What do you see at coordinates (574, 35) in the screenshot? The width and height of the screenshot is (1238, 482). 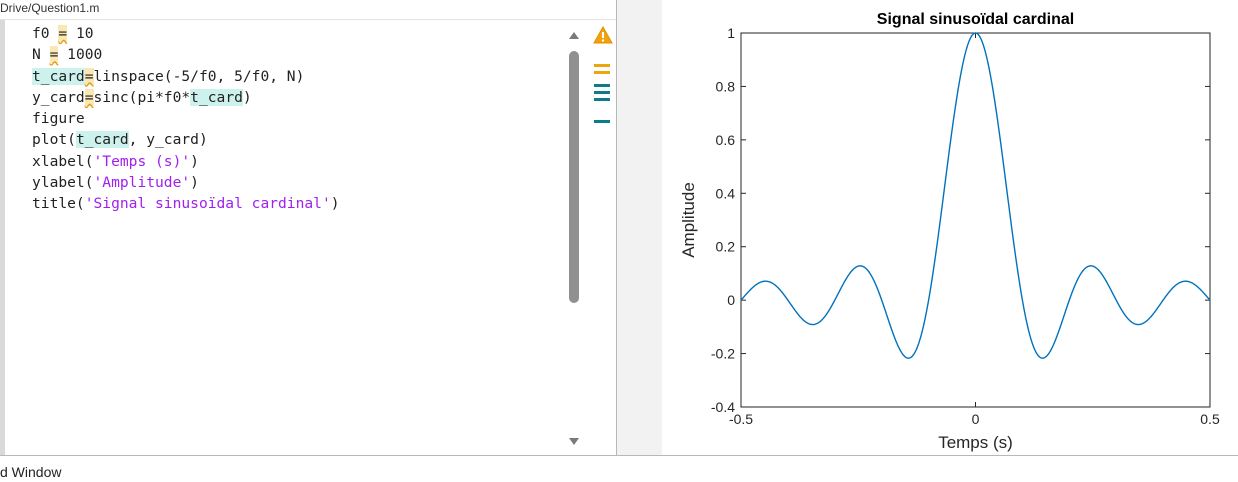 I see `scroll-up-arrow-icon` at bounding box center [574, 35].